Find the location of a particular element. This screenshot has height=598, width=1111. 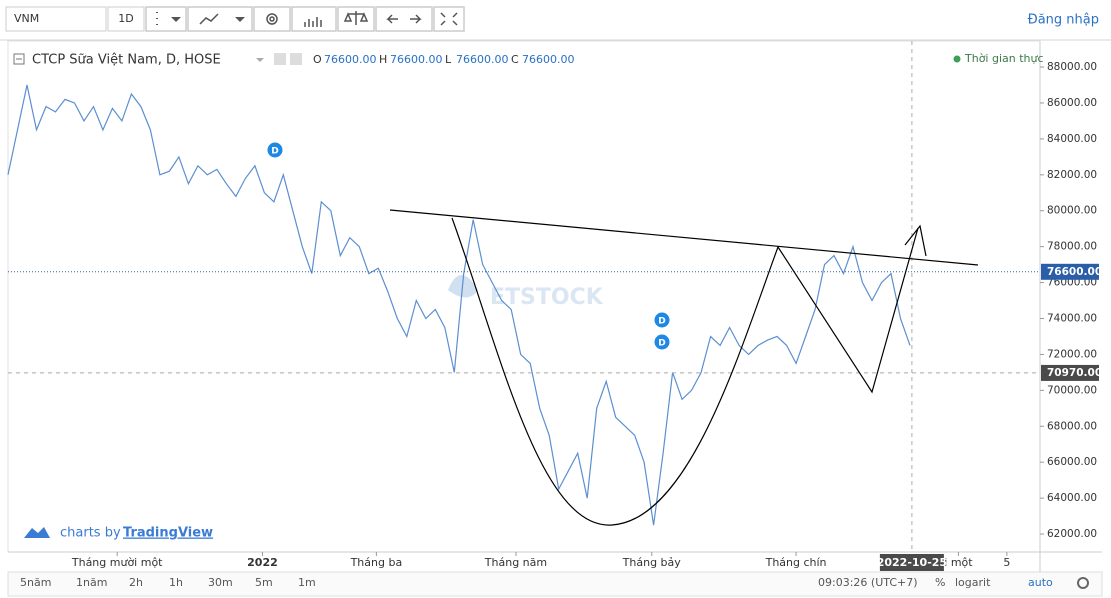

bottom-bar is located at coordinates (555, 584).